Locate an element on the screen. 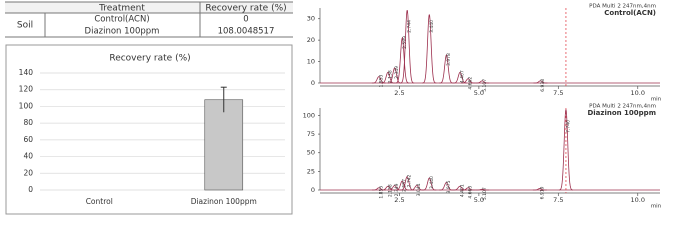 This screenshot has width=679, height=240. peak-label: 3.978 is located at coordinates (449, 59).